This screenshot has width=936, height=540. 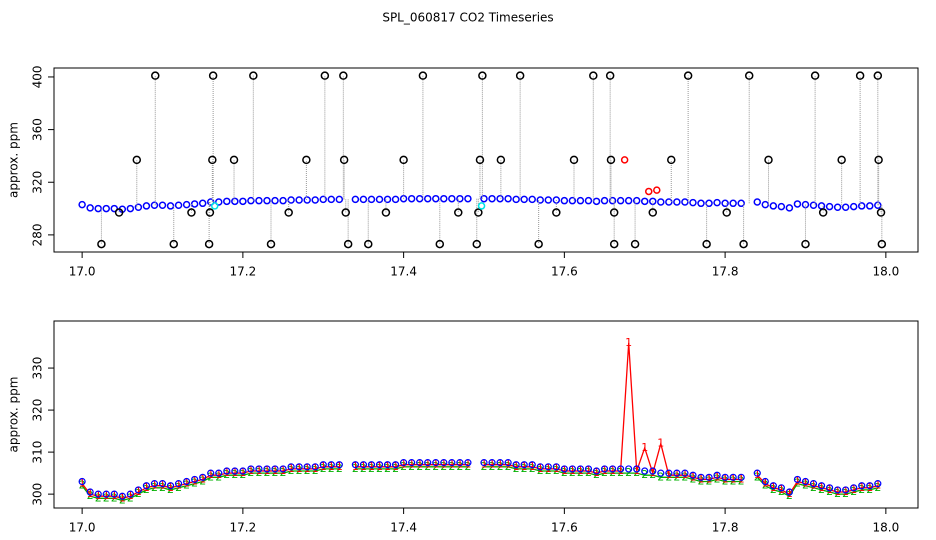 What do you see at coordinates (38, 182) in the screenshot?
I see `y-tick-label: 320` at bounding box center [38, 182].